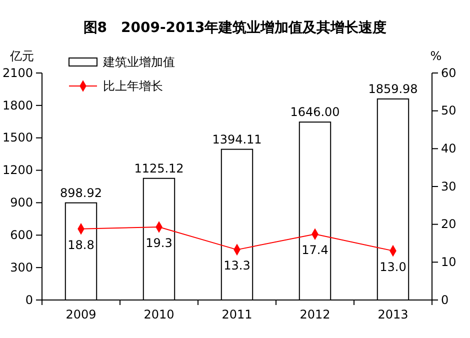 The image size is (470, 338). What do you see at coordinates (159, 243) in the screenshot?
I see `data-label: 19.3` at bounding box center [159, 243].